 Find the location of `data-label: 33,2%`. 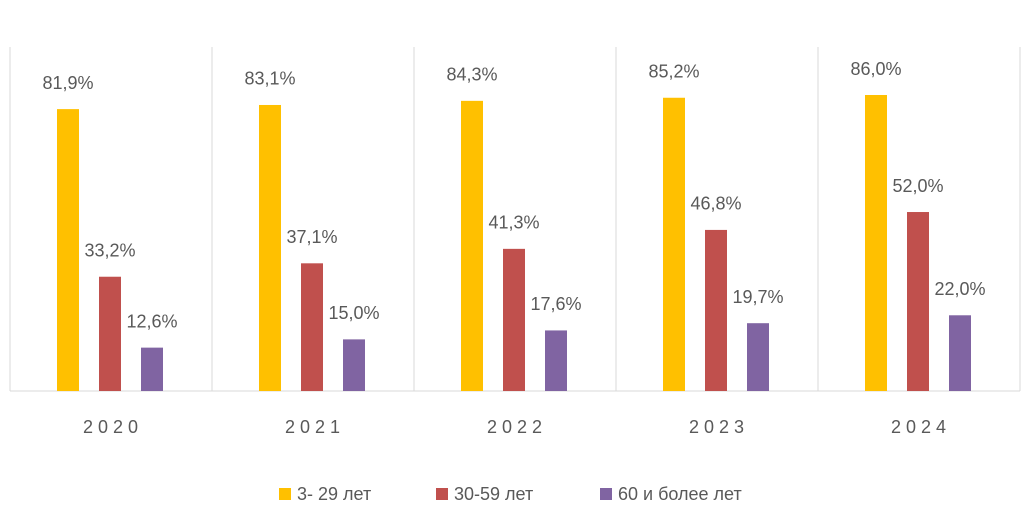

data-label: 33,2% is located at coordinates (109, 250).